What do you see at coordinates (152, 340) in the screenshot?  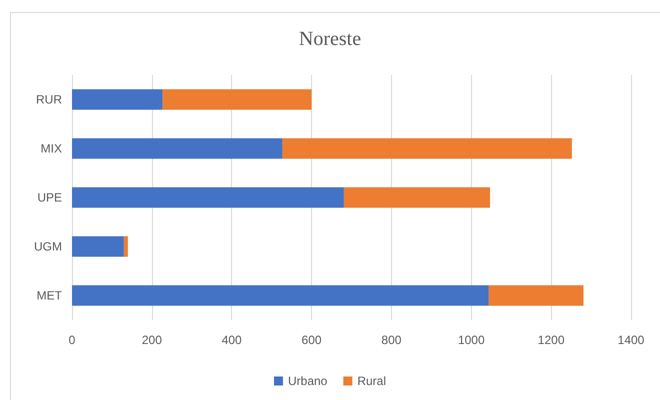 I see `x-tick-label: 200` at bounding box center [152, 340].